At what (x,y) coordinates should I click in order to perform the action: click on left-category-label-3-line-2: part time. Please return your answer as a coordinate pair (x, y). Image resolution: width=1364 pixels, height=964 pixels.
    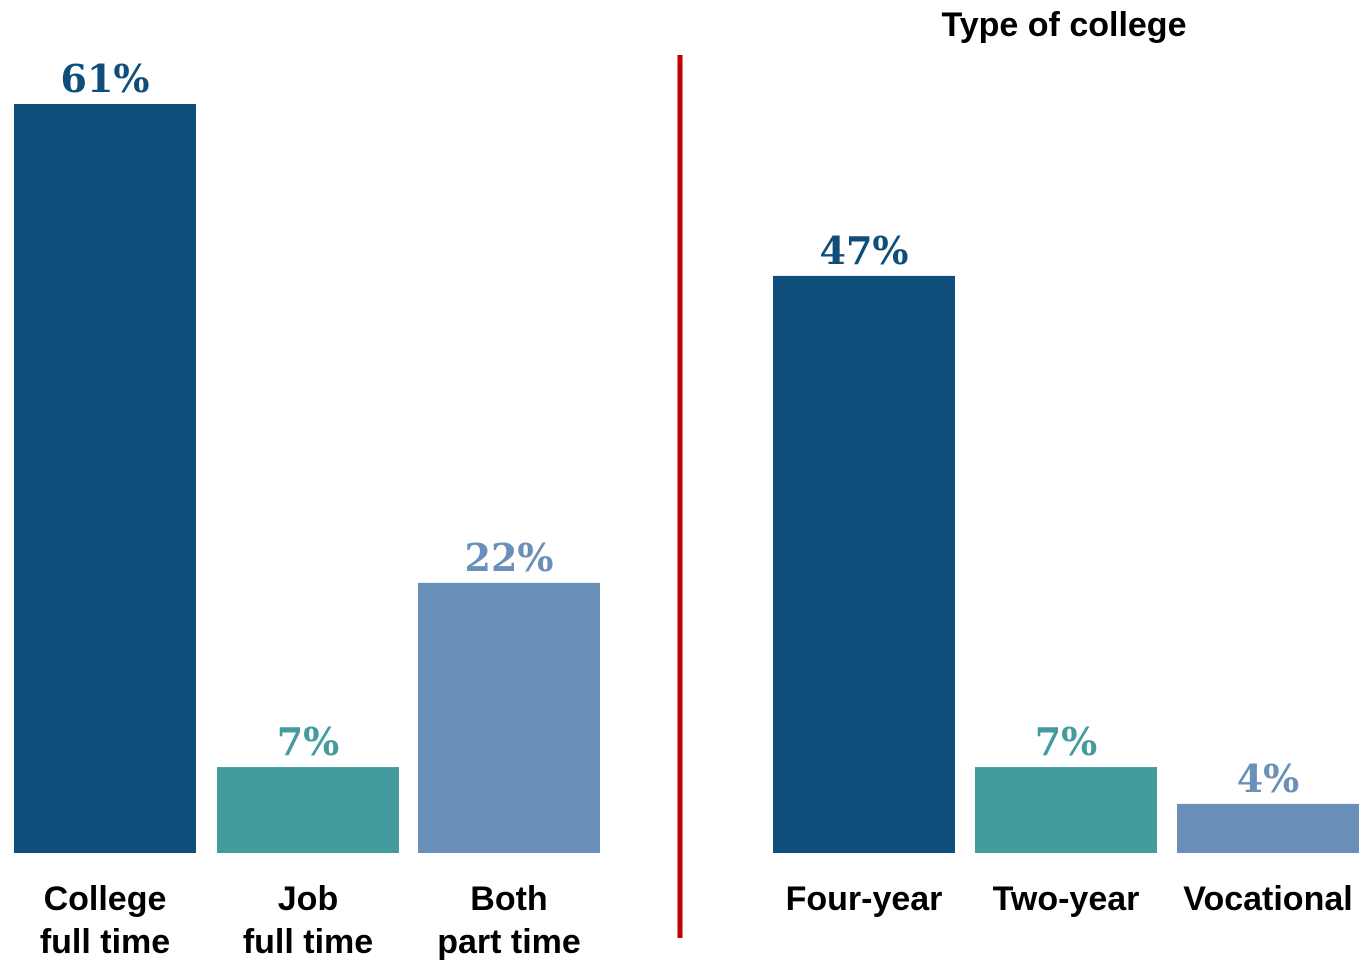
    Looking at the image, I should click on (509, 942).